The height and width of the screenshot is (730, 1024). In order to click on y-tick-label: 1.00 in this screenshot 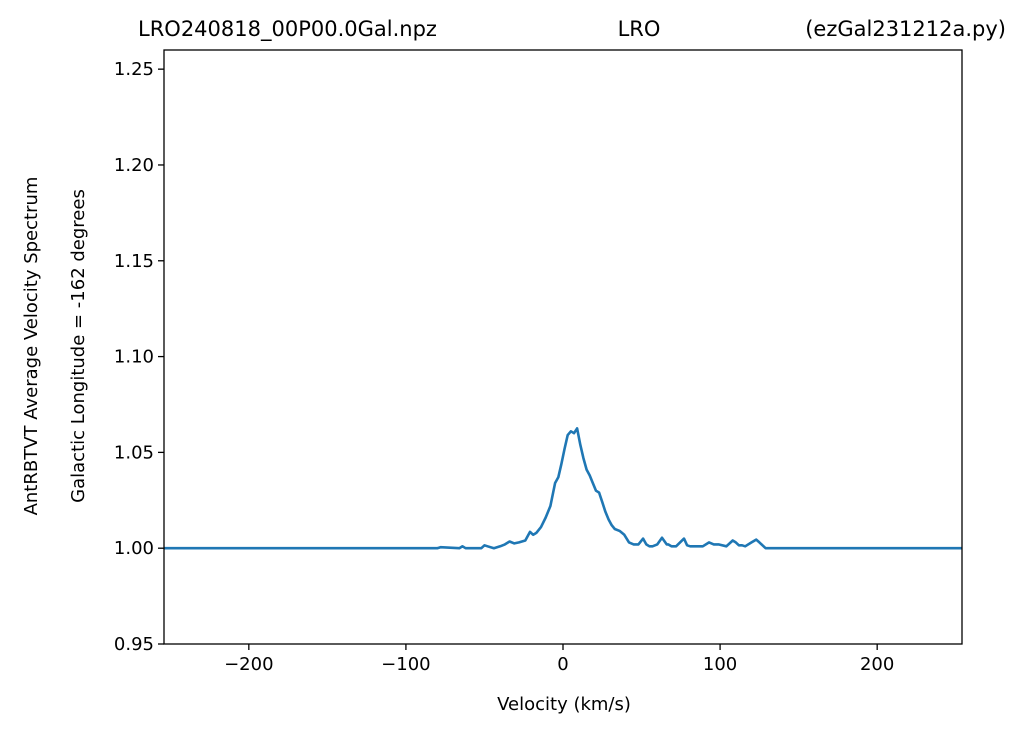, I will do `click(134, 548)`.